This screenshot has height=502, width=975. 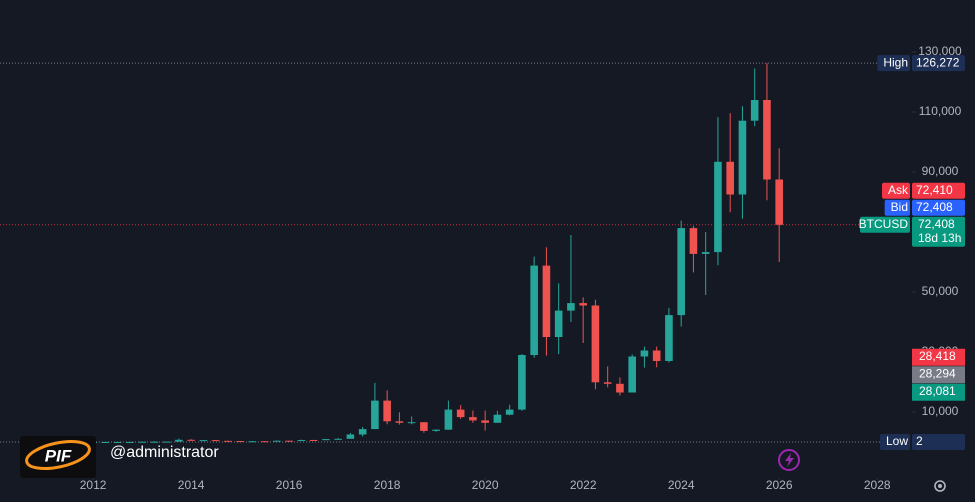 I want to click on logo: PIF, so click(x=58, y=457).